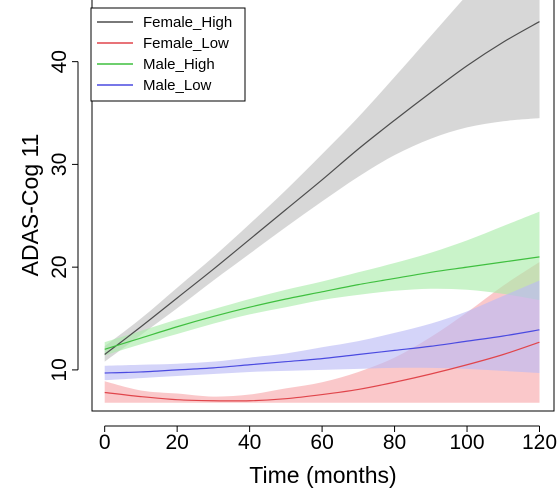 This screenshot has height=490, width=557. Describe the element at coordinates (179, 64) in the screenshot. I see `legend-label-male-high: Male_High` at that location.